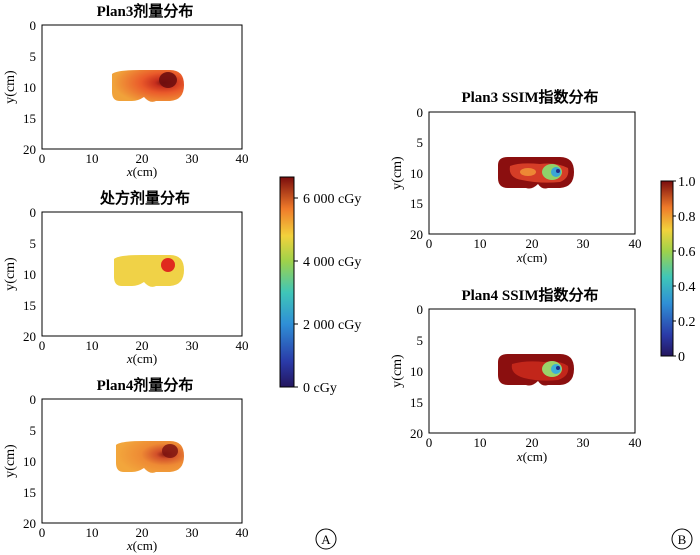 This screenshot has height=555, width=700. I want to click on svg-text: A, so click(326, 539).